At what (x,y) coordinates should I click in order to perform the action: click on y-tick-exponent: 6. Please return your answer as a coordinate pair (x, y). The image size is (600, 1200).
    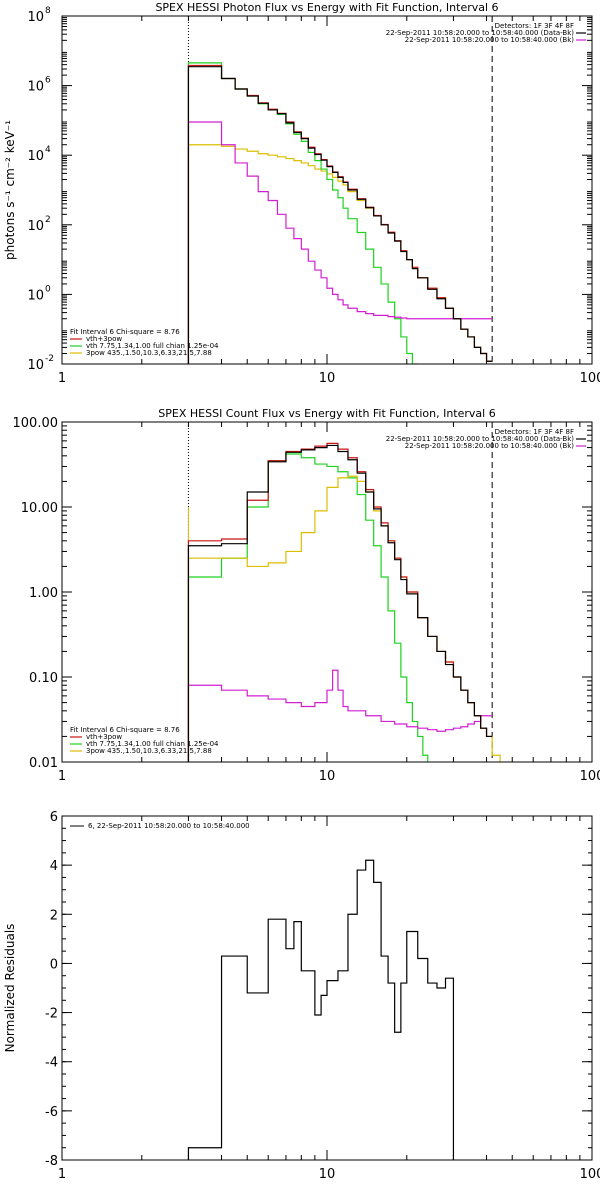
    Looking at the image, I should click on (48, 81).